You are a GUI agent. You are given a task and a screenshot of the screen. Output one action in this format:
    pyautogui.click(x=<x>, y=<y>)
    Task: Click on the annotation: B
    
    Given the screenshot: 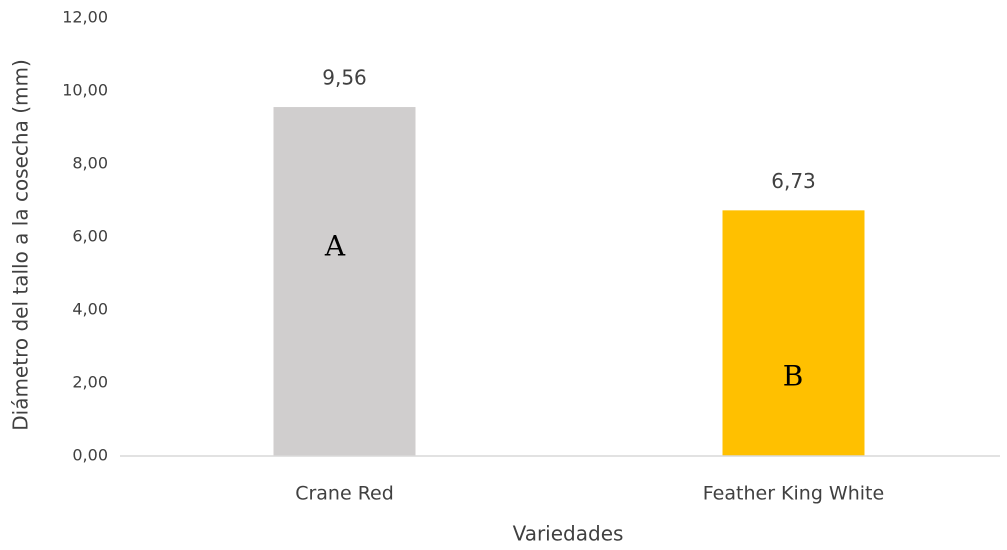 What is the action you would take?
    pyautogui.click(x=793, y=376)
    